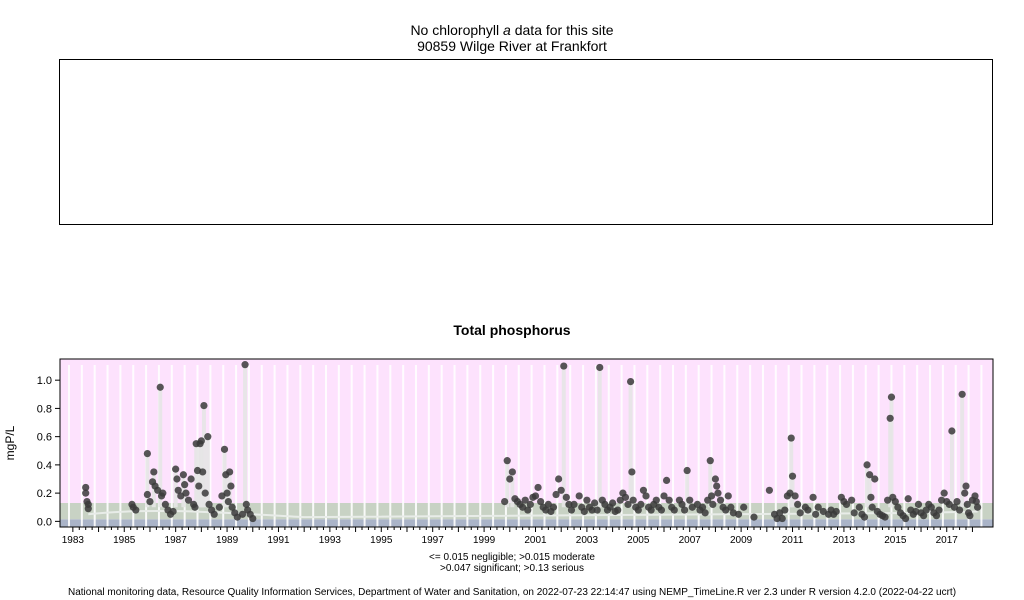 Image resolution: width=1024 pixels, height=600 pixels. I want to click on x-tick-label: 2003, so click(587, 540).